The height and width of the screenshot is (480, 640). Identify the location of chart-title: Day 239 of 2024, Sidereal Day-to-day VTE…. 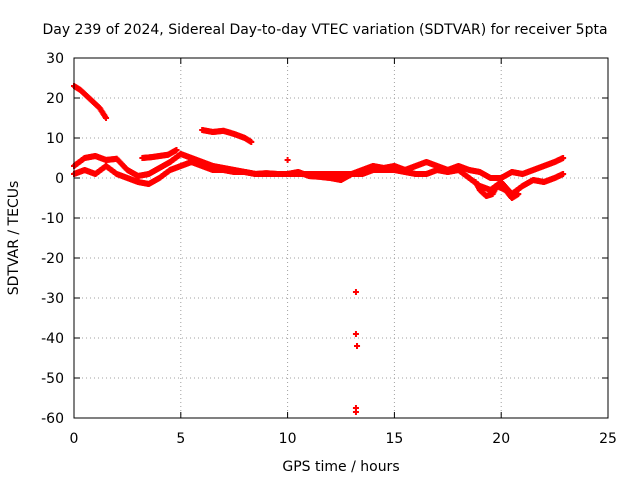
(324, 30).